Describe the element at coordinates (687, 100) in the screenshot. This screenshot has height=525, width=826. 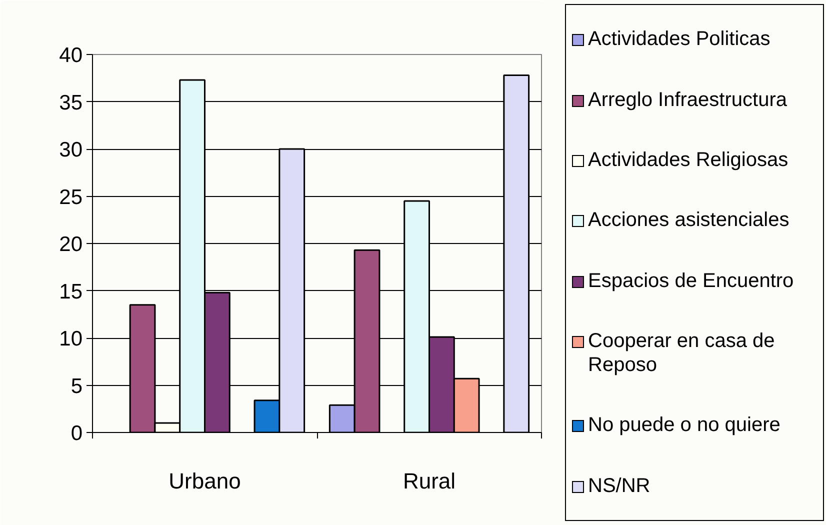
I see `legend-label: Arreglo Infraestructura` at that location.